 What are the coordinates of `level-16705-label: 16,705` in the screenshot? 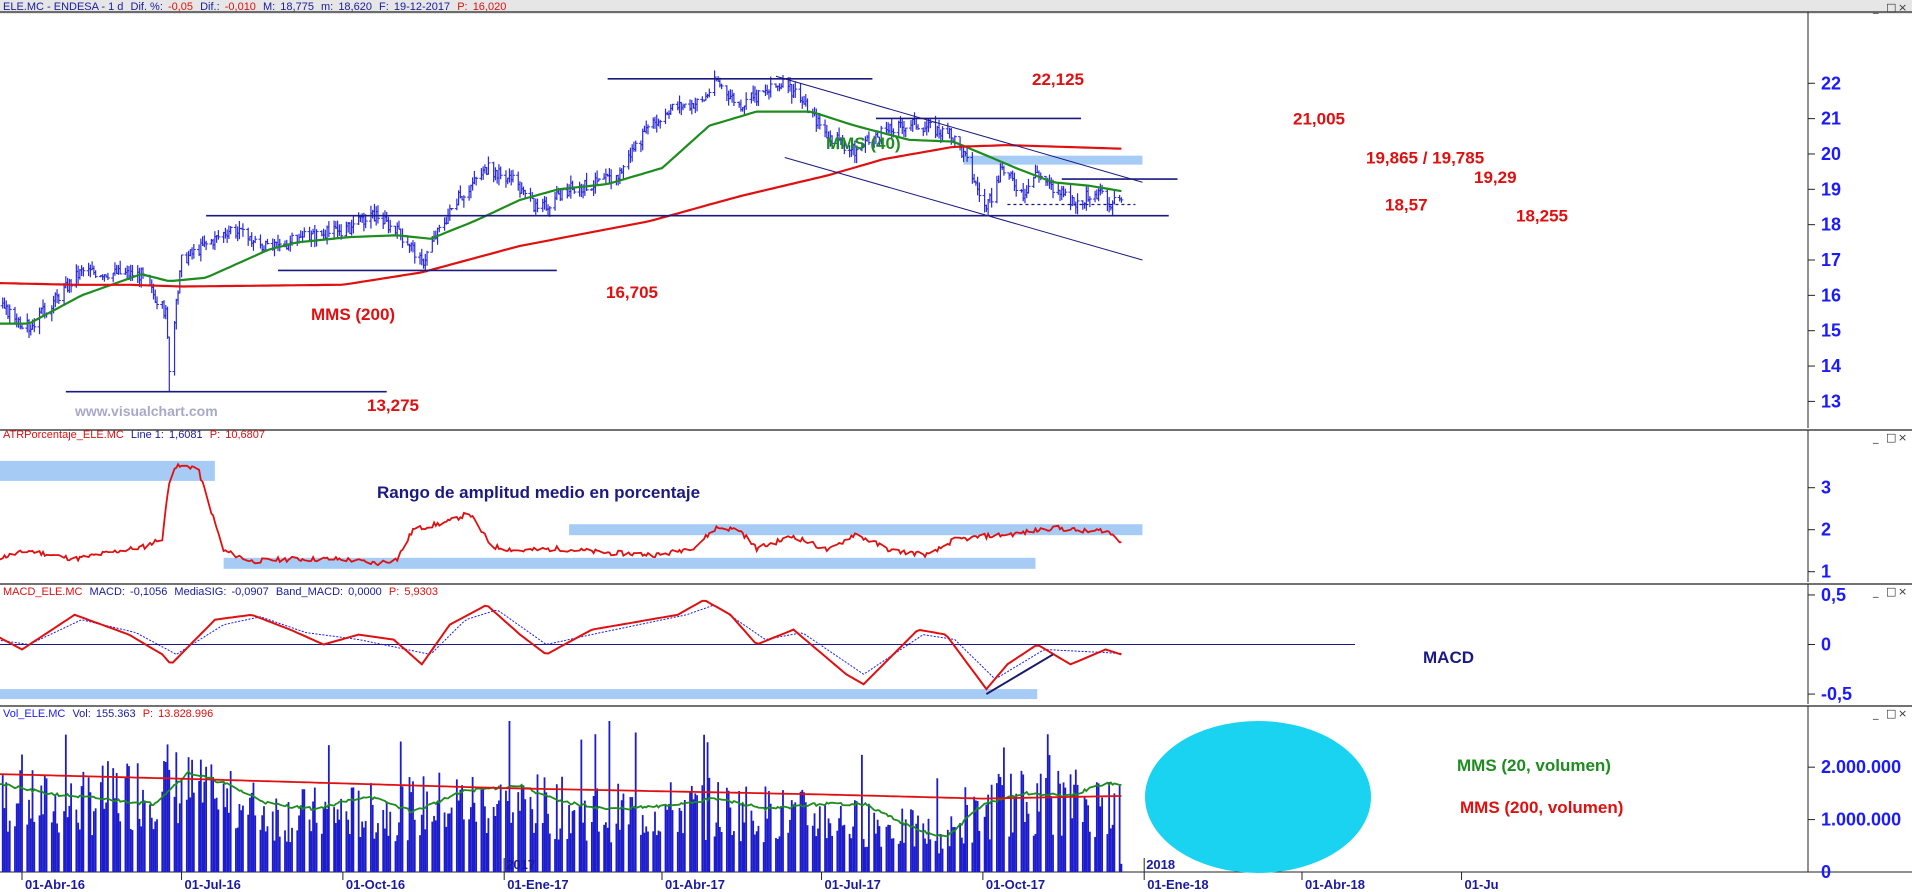 It's located at (632, 292).